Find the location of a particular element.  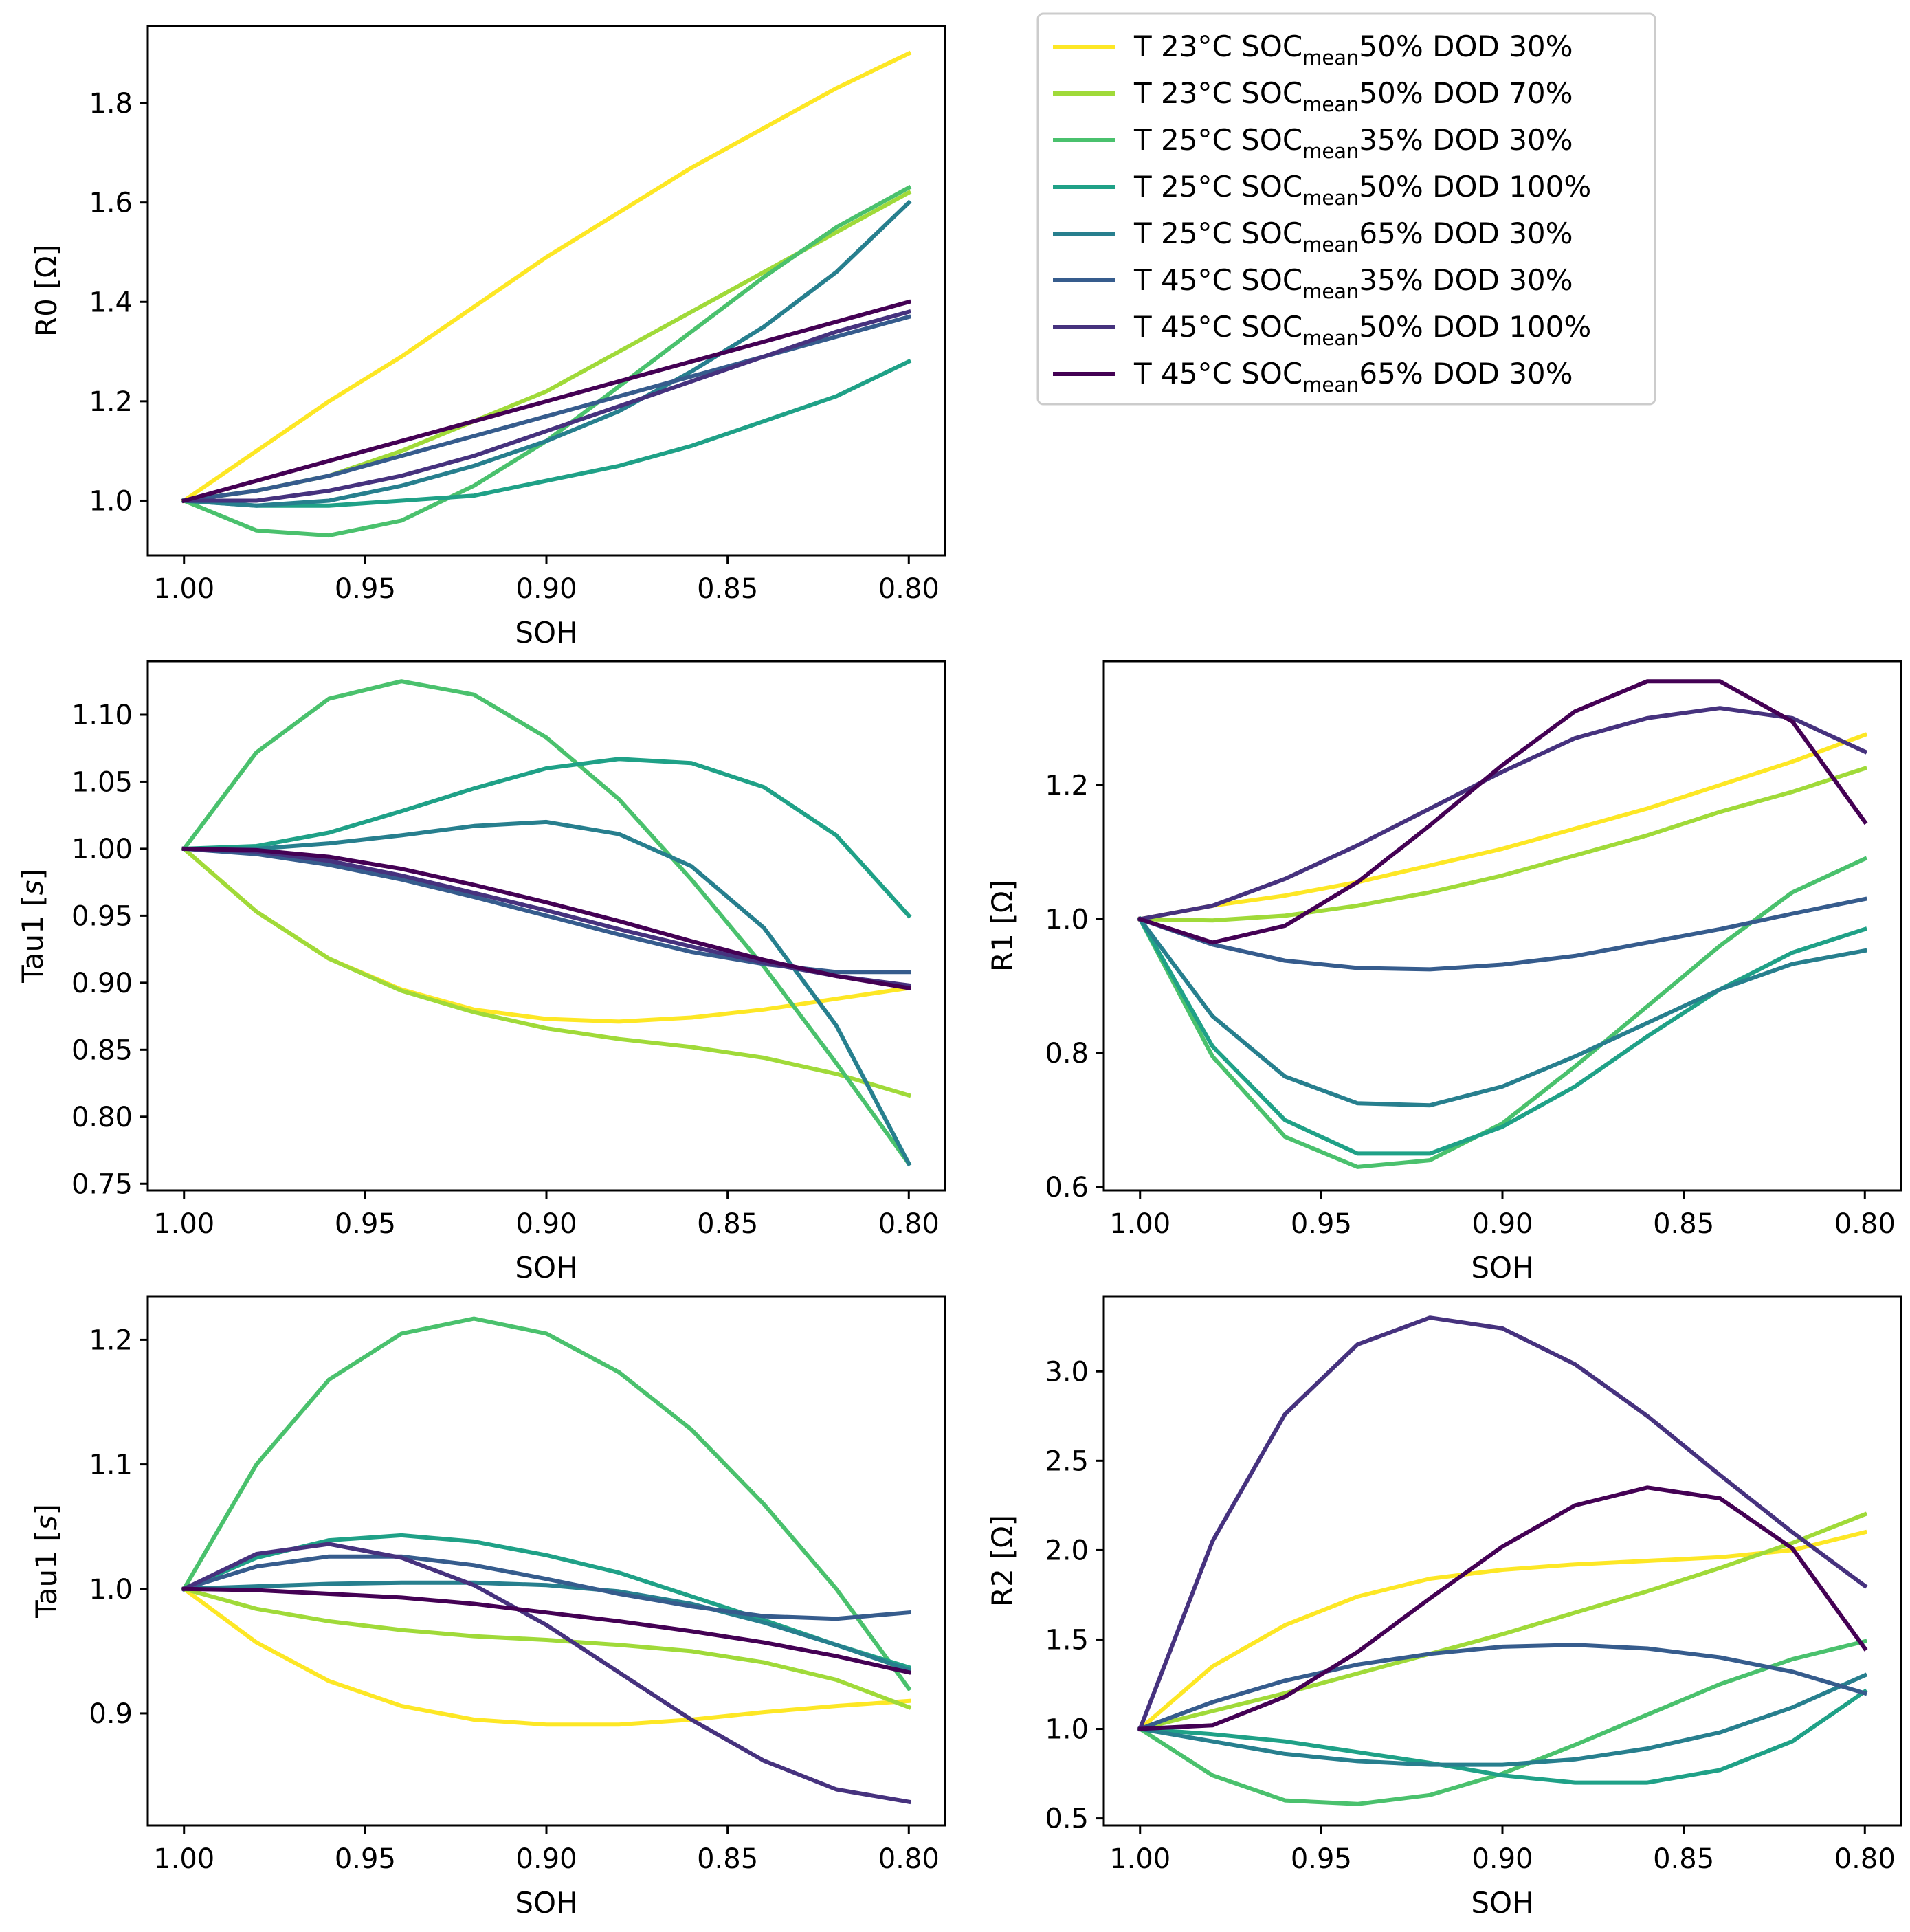

y-tick-label: 1.6 is located at coordinates (111, 203).